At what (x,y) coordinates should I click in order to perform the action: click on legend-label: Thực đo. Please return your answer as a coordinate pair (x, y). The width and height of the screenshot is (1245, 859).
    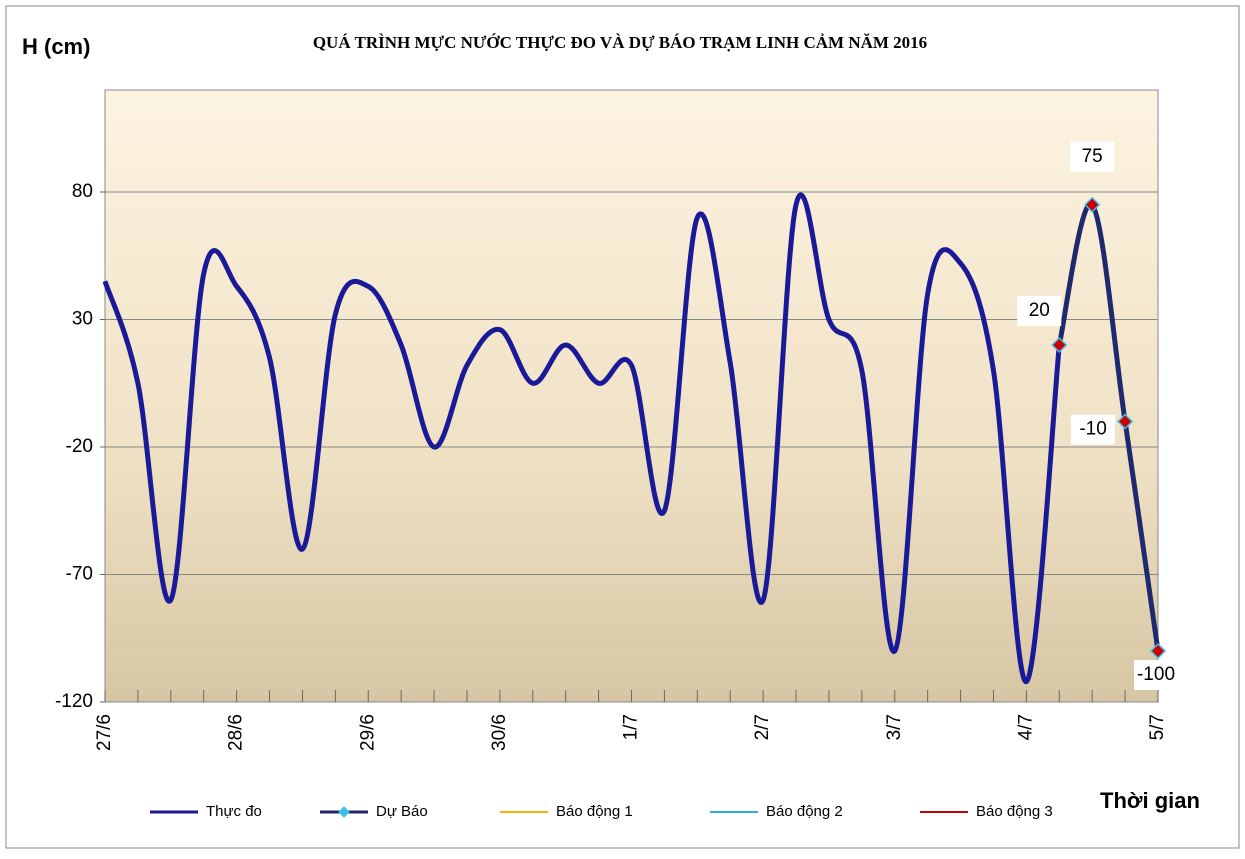
    Looking at the image, I should click on (234, 811).